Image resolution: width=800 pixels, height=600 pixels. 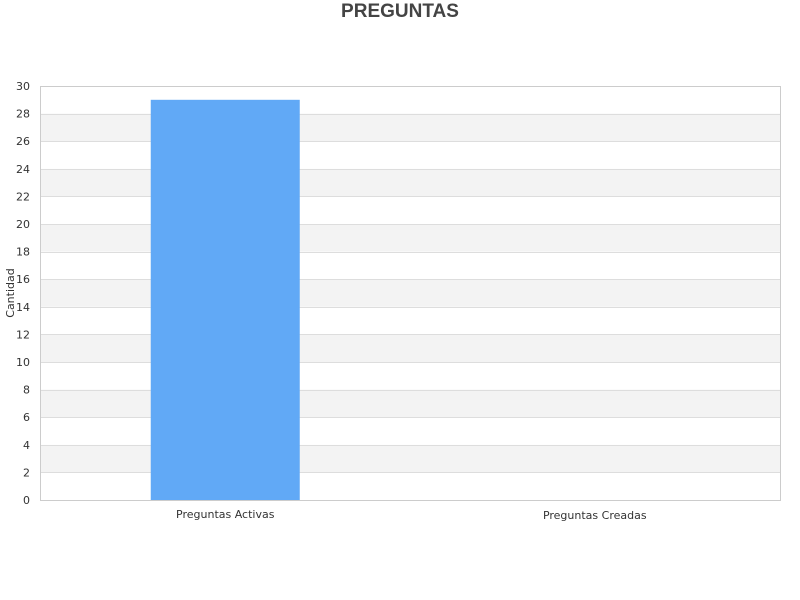 What do you see at coordinates (400, 11) in the screenshot?
I see `chart-title: PREGUNTAS` at bounding box center [400, 11].